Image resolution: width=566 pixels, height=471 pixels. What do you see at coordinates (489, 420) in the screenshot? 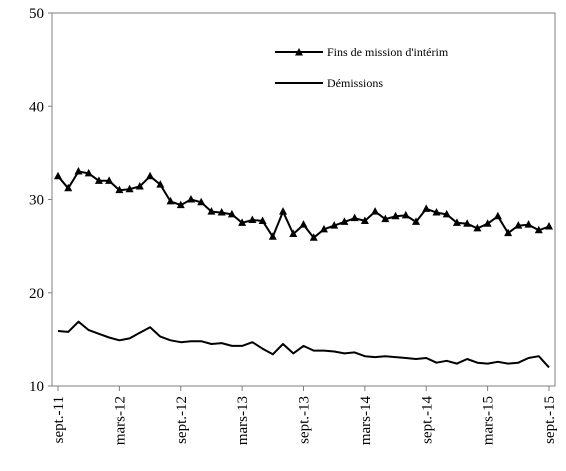
I see `x-tick-label: mars-15` at bounding box center [489, 420].